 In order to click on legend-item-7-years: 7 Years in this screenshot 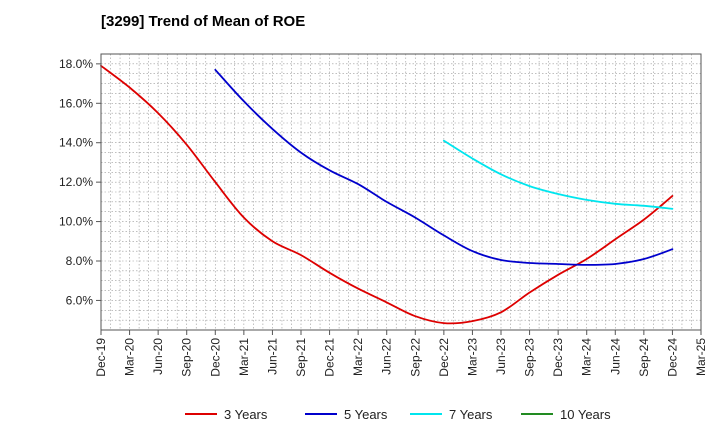, I will do `click(451, 414)`.